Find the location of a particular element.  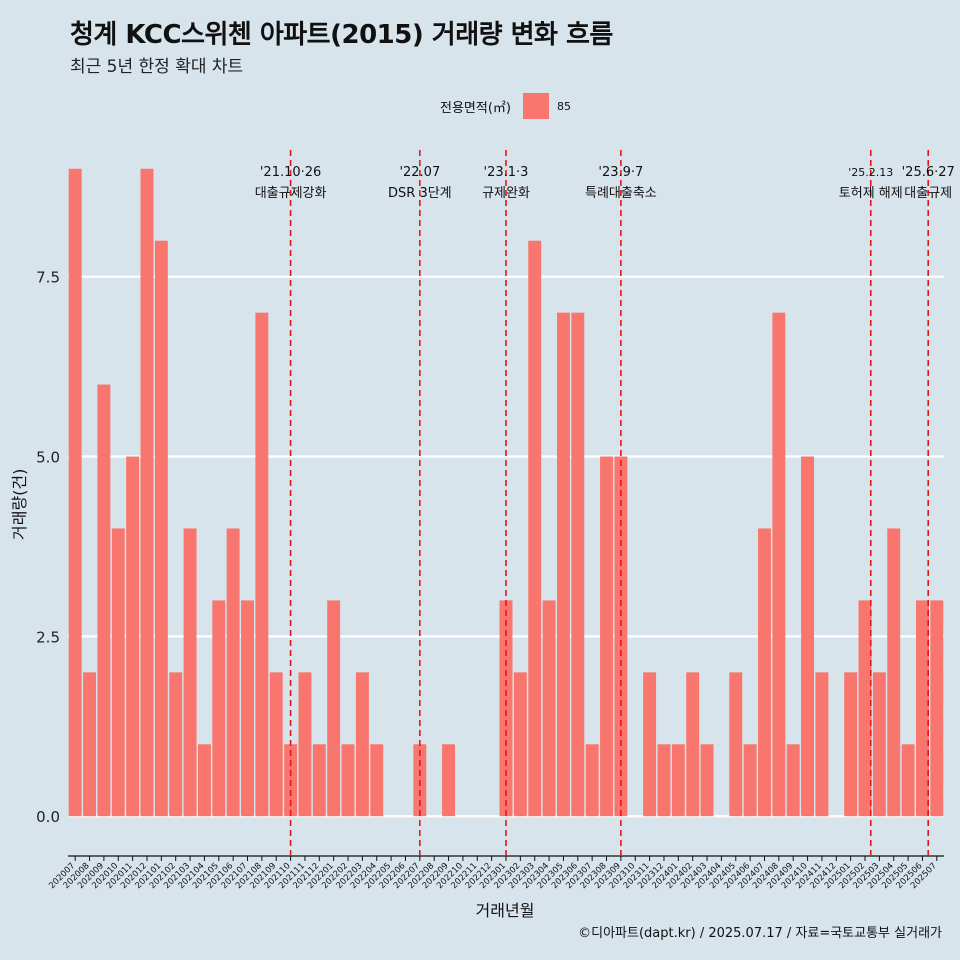

legend: 전용면적(㎡) 85 is located at coordinates (505, 106).